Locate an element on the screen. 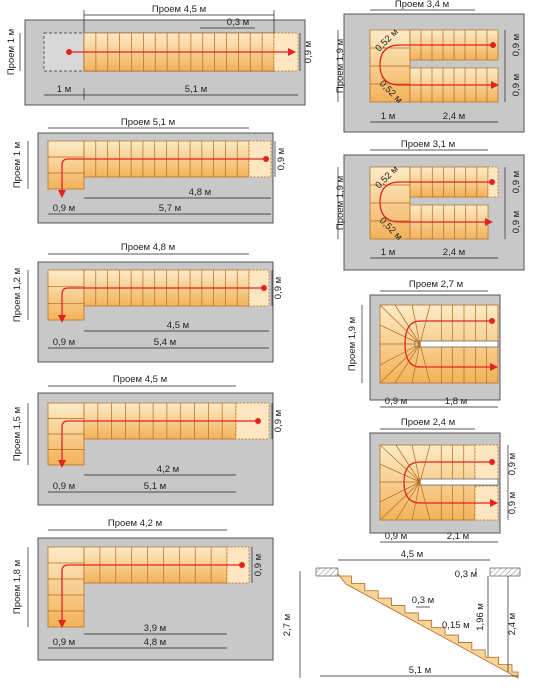 The image size is (533, 692). plan7-opening-v: Проем 1,9 м is located at coordinates (340, 203).